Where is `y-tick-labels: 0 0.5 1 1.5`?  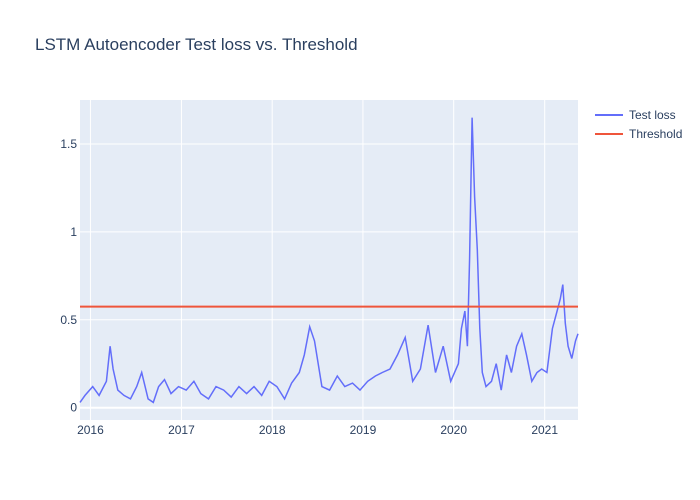
y-tick-labels: 0 0.5 1 1.5 is located at coordinates (68, 276).